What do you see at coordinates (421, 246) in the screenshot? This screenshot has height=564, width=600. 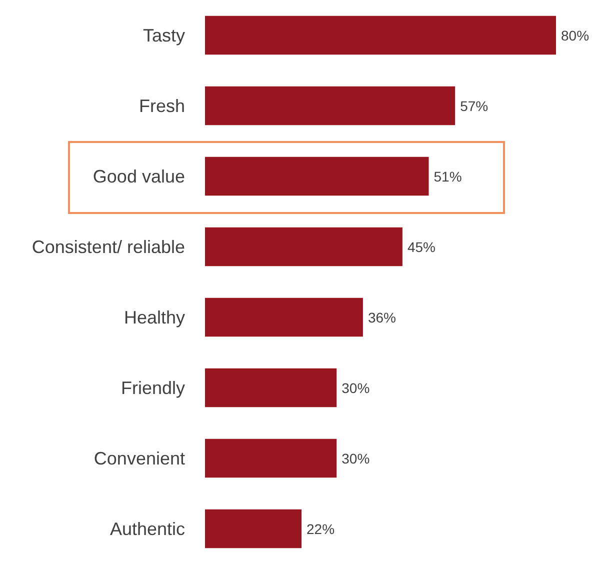 I see `data-label: 45%` at bounding box center [421, 246].